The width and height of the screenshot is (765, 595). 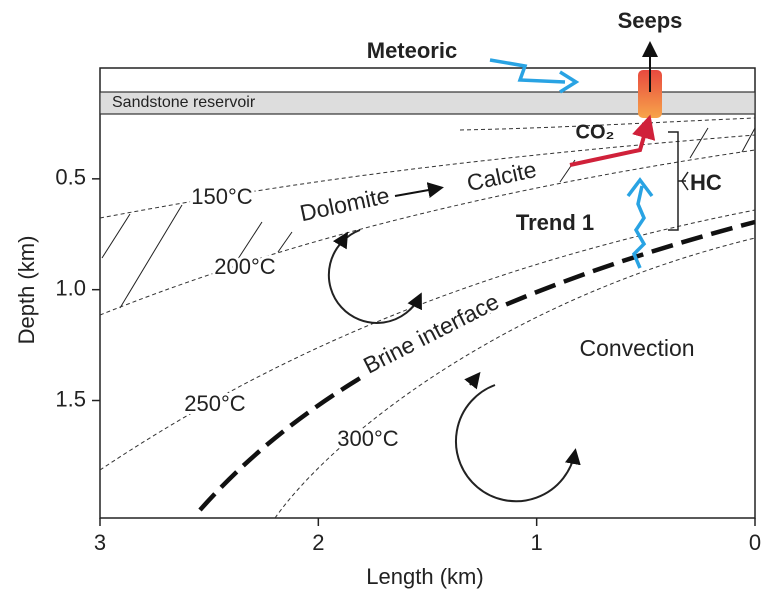 I want to click on trend-arrow, so click(x=639, y=227).